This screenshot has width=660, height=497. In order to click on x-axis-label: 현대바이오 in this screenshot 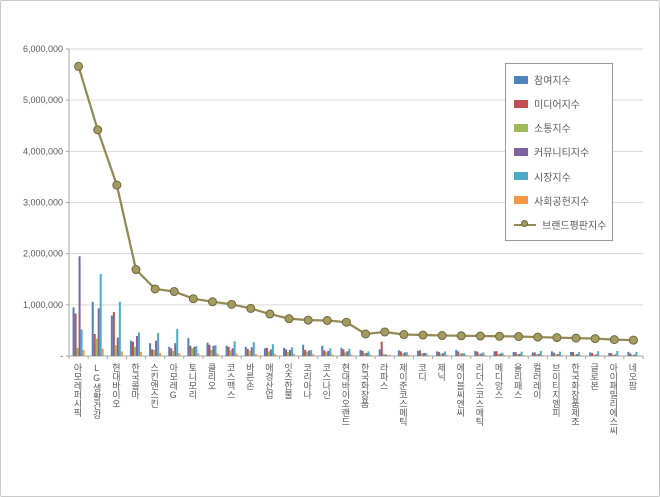, I will do `click(115, 385)`.